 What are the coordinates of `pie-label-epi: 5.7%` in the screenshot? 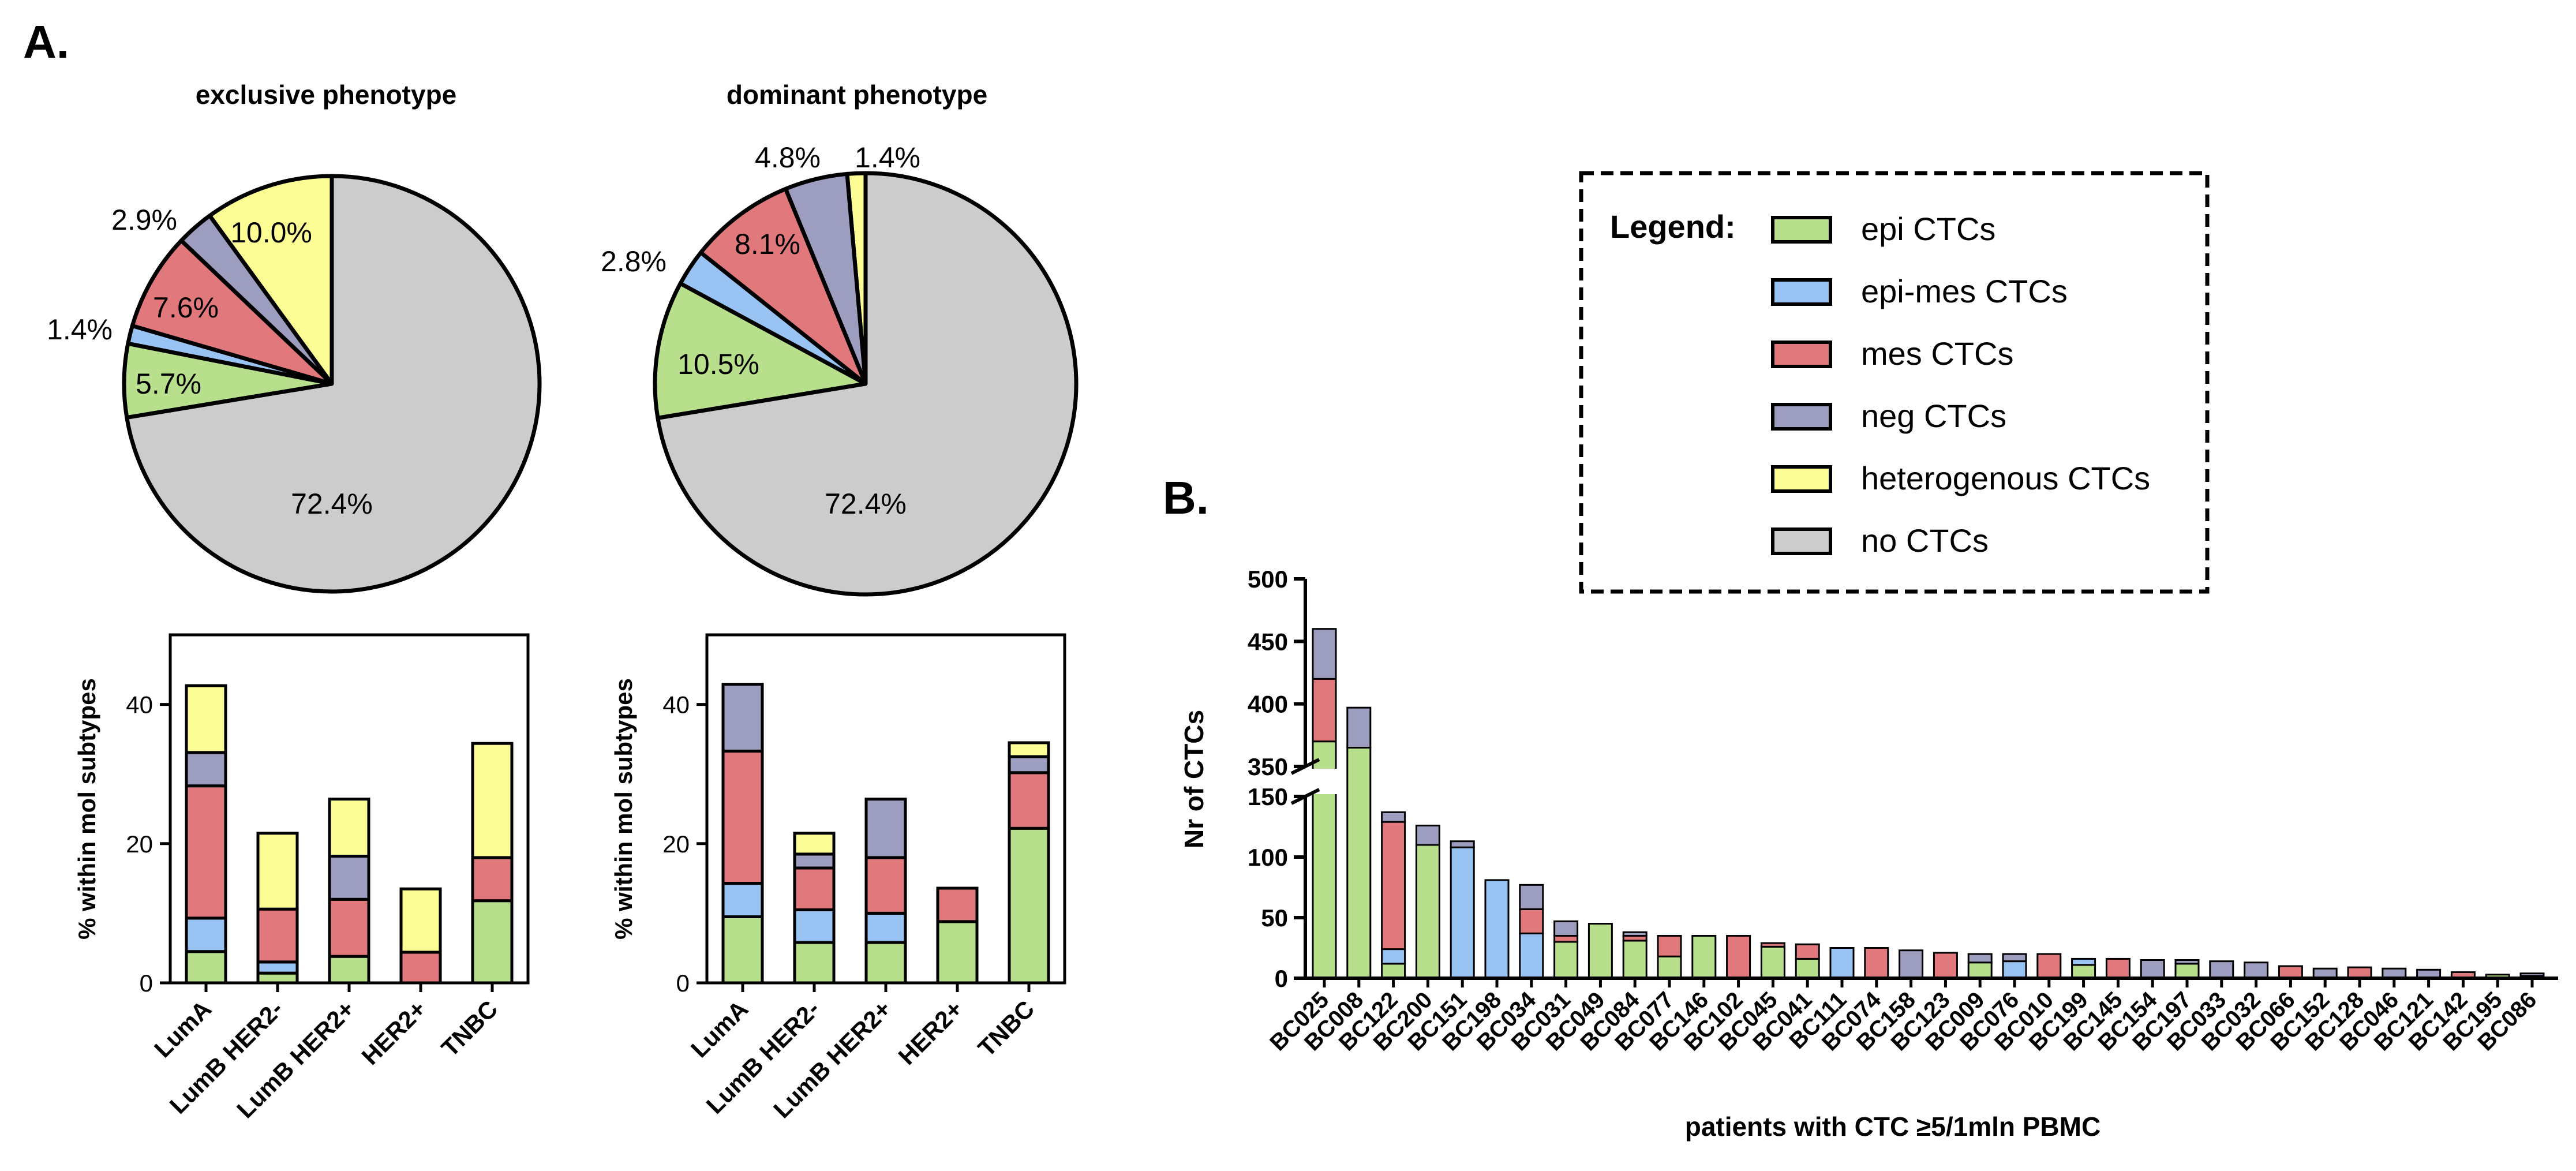 It's located at (168, 384).